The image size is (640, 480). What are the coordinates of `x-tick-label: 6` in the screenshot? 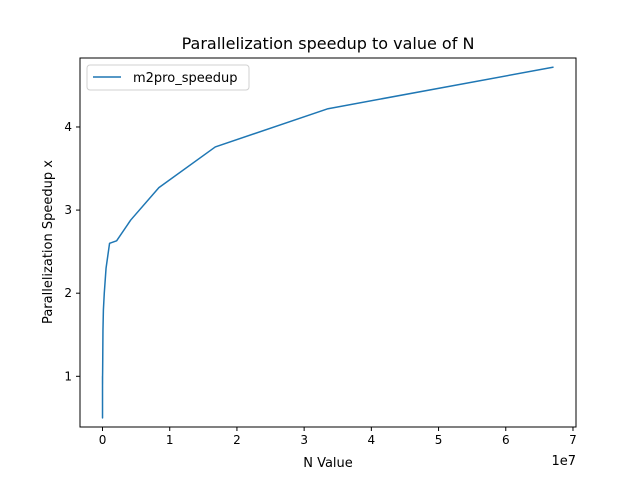 It's located at (506, 440).